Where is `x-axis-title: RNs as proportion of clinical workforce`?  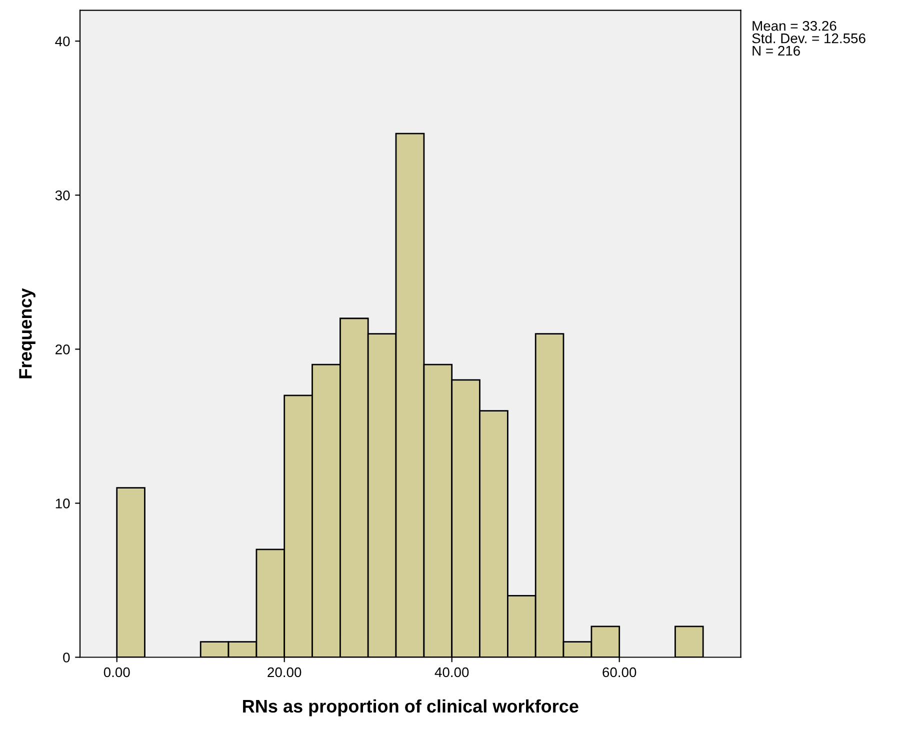 x-axis-title: RNs as proportion of clinical workforce is located at coordinates (410, 707).